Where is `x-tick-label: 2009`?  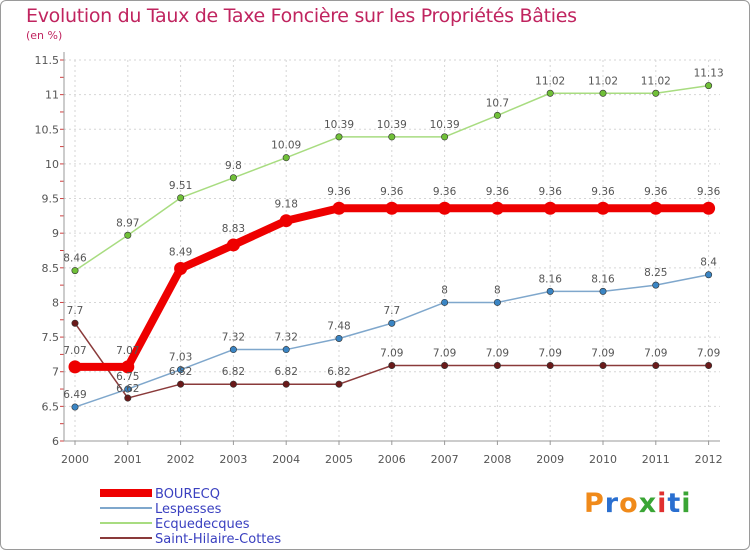
x-tick-label: 2009 is located at coordinates (550, 459).